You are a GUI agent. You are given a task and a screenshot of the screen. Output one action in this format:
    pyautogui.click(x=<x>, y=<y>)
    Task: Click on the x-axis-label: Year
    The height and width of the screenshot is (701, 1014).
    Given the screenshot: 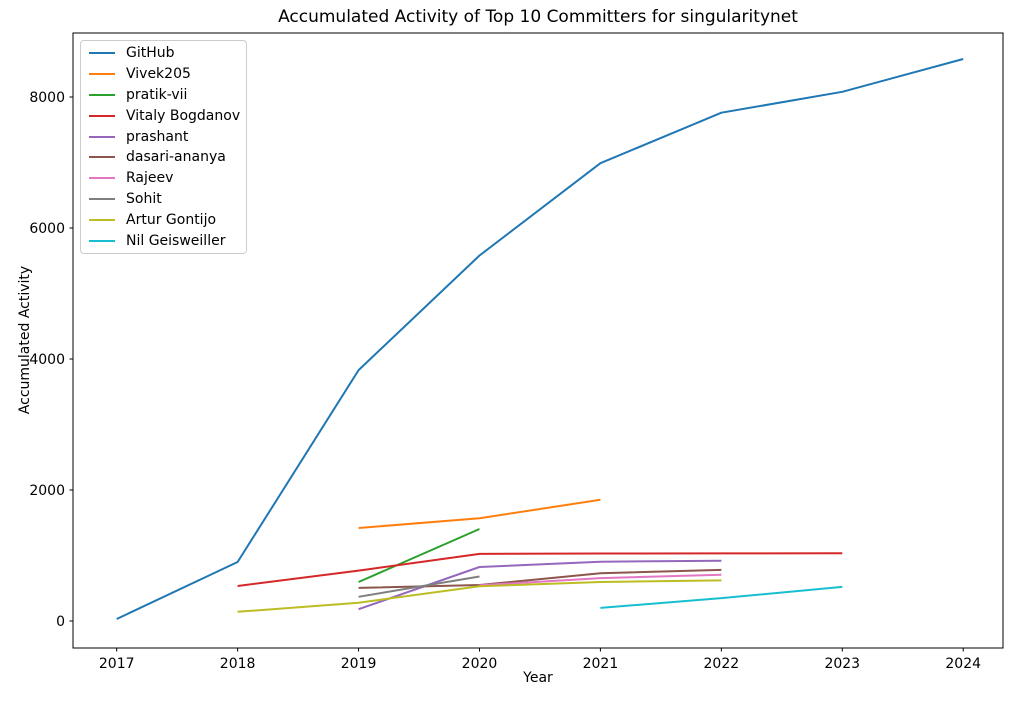 What is the action you would take?
    pyautogui.click(x=538, y=678)
    